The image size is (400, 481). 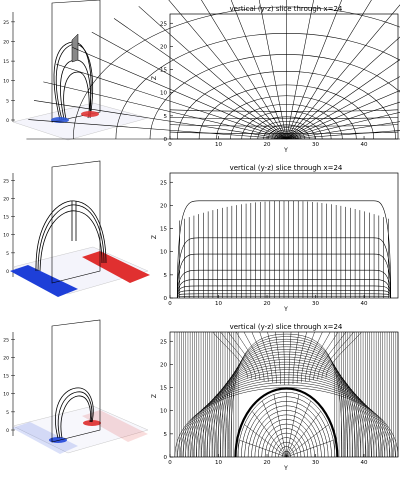 I want to click on slice-title: vertical (y-z) slice through x=24, so click(x=286, y=168).